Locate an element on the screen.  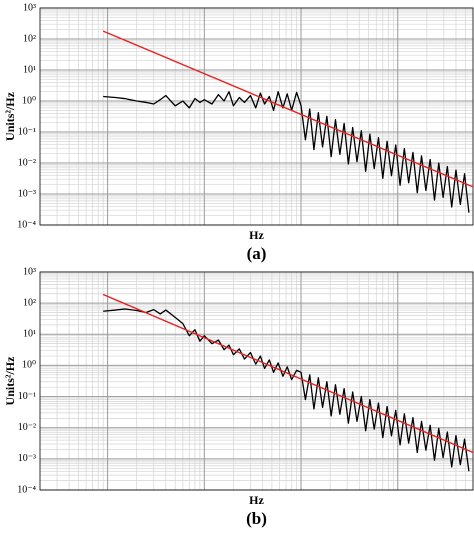
caption: (a) is located at coordinates (257, 253).